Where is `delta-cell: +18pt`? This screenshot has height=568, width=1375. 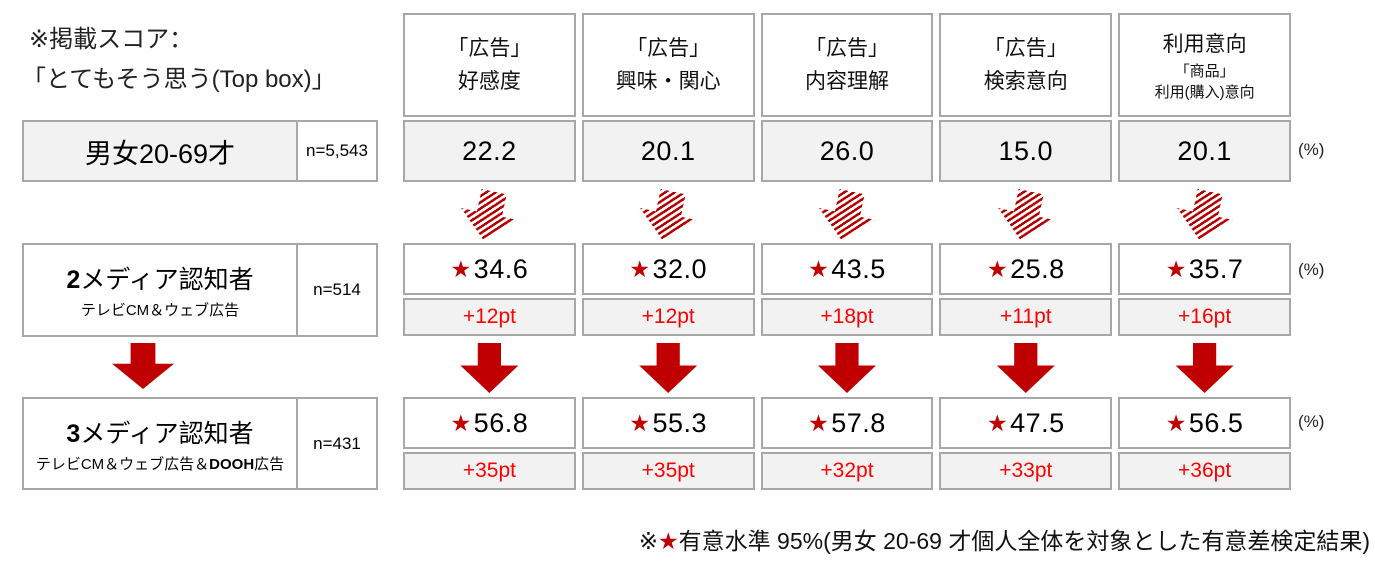
delta-cell: +18pt is located at coordinates (847, 317).